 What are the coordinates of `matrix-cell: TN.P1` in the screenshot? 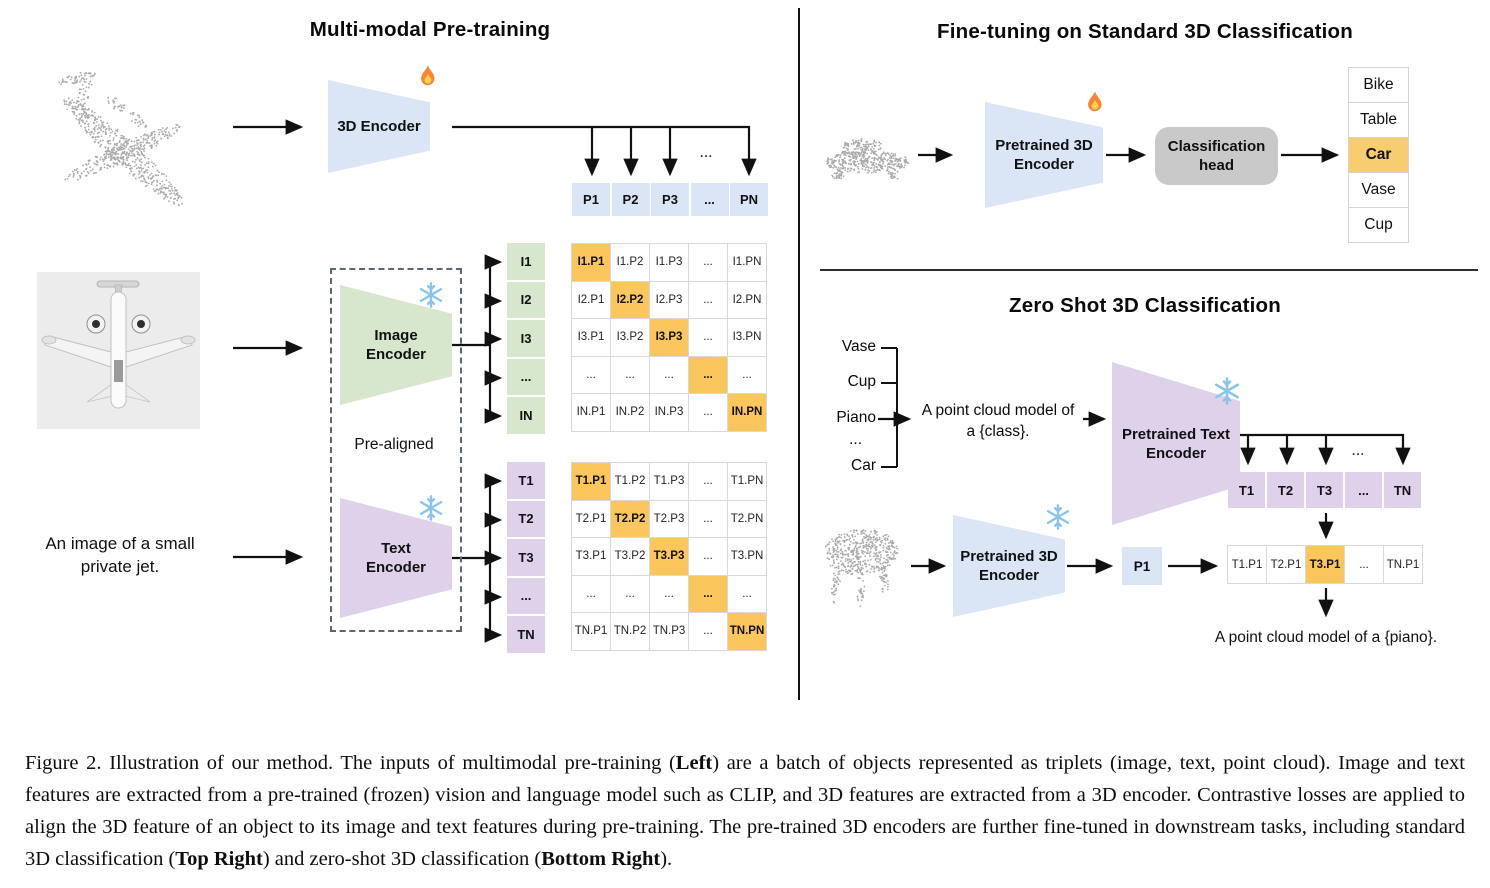 It's located at (591, 632).